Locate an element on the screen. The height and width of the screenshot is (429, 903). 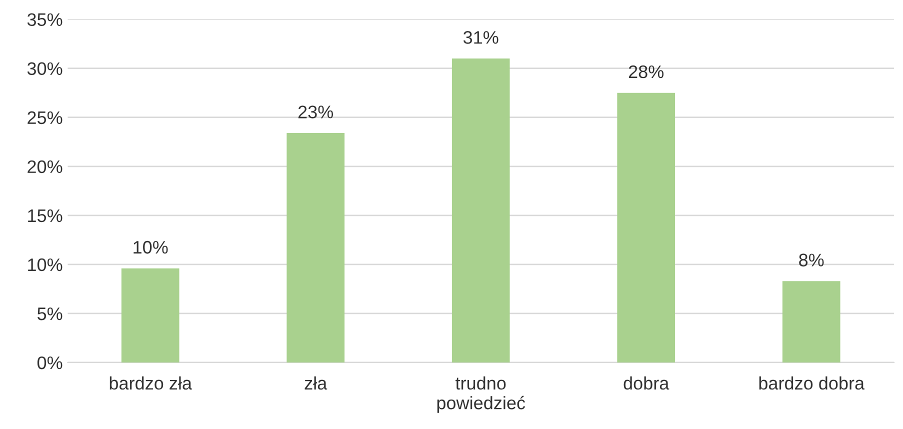
y-tick-label: 15% is located at coordinates (45, 215).